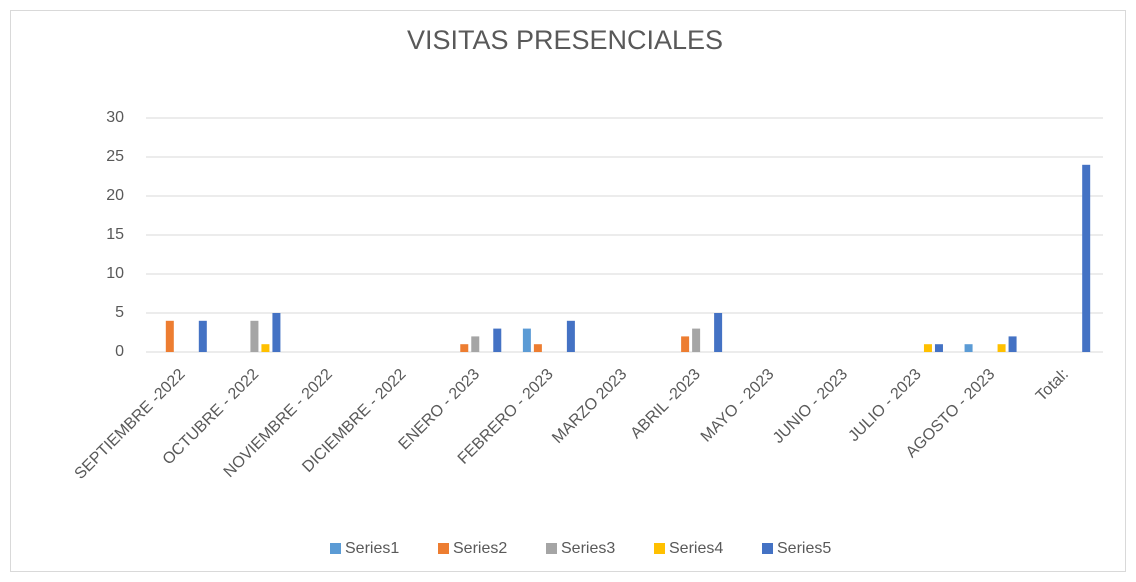 Image resolution: width=1136 pixels, height=582 pixels. Describe the element at coordinates (480, 548) in the screenshot. I see `legend-label: Series2` at that location.